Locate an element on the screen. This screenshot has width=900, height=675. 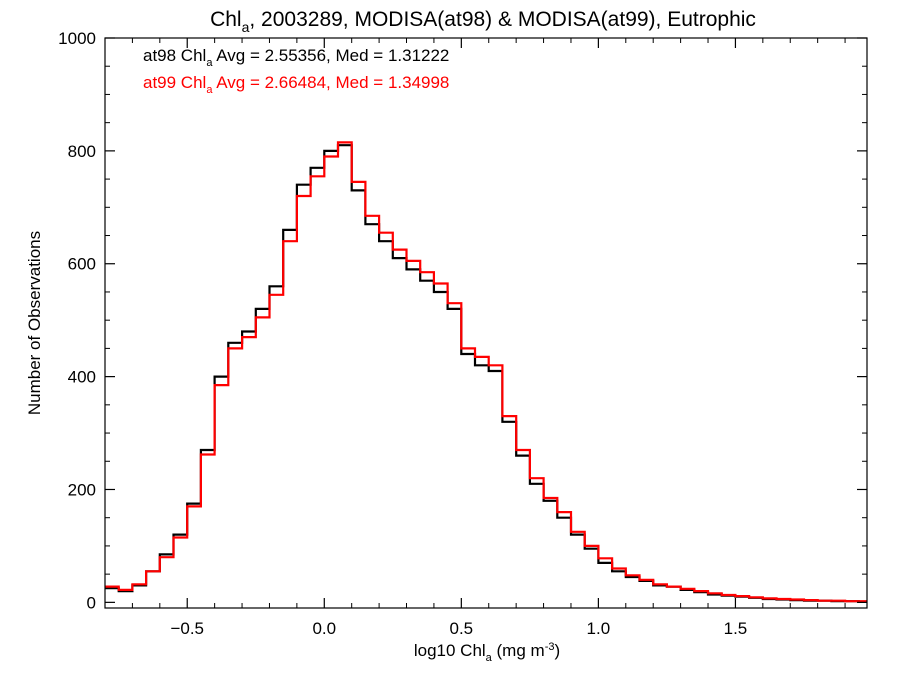
stats-values: Avg = 2.66484, Med = 1.34998 is located at coordinates (330, 82).